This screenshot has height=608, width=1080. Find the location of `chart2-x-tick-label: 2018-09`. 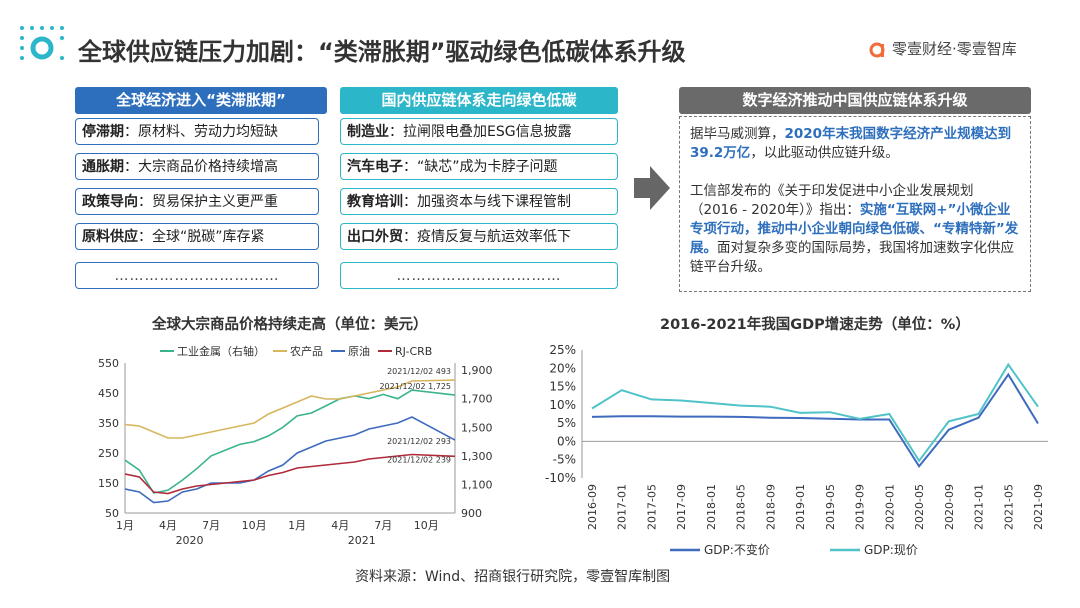

chart2-x-tick-label: 2018-09 is located at coordinates (770, 507).